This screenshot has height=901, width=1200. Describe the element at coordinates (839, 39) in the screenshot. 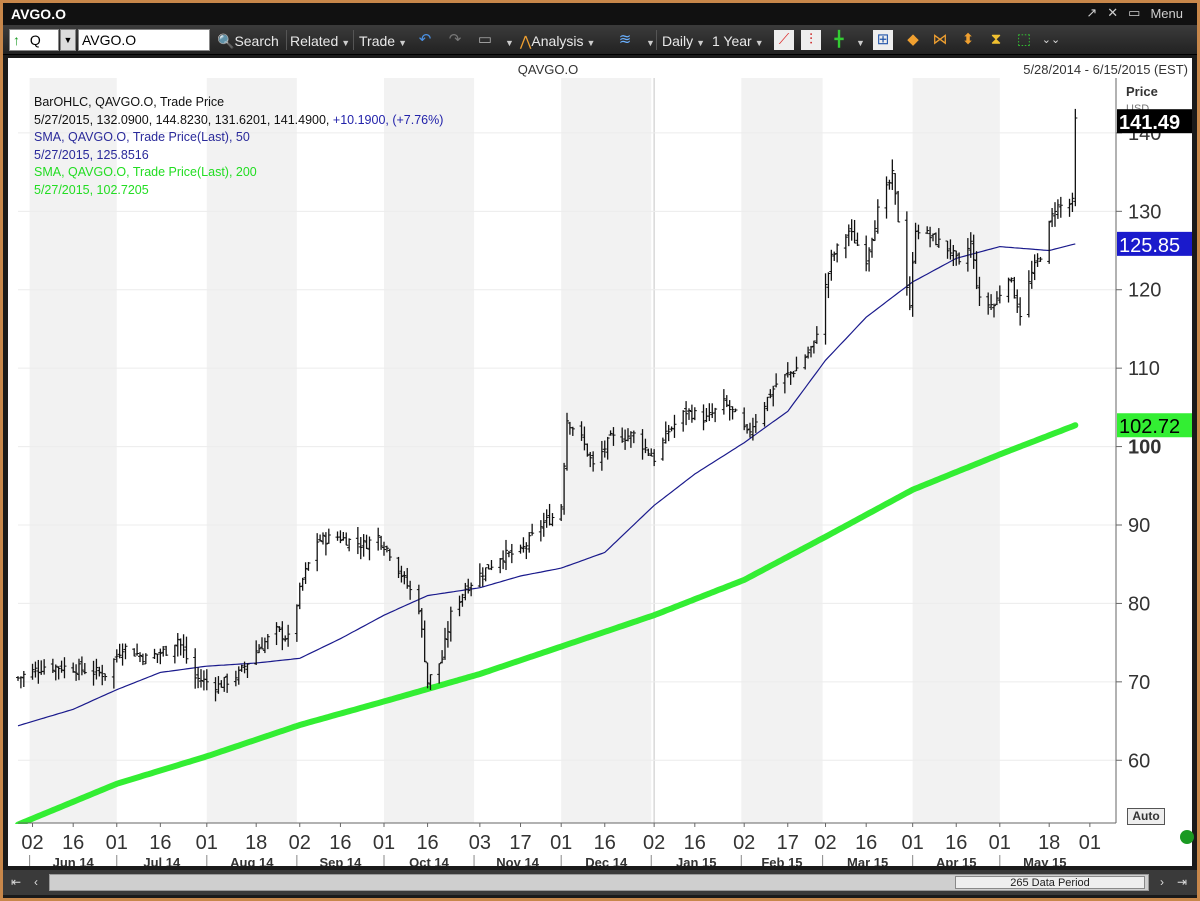

I see `crosshair-icon: ╋` at that location.